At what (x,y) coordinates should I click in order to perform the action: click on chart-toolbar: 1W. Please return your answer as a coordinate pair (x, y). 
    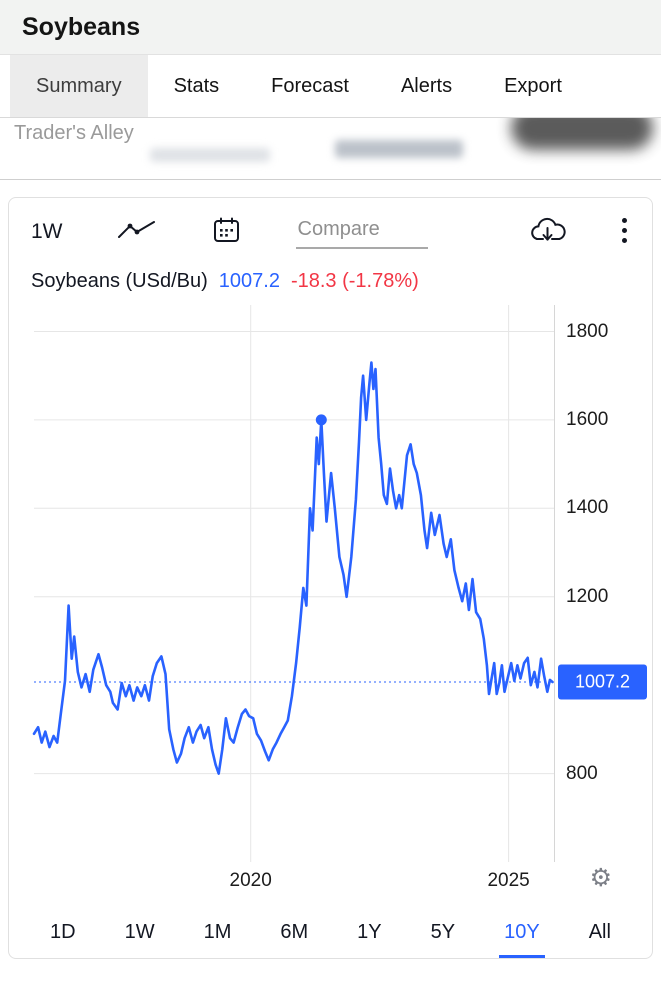
    Looking at the image, I should click on (330, 227).